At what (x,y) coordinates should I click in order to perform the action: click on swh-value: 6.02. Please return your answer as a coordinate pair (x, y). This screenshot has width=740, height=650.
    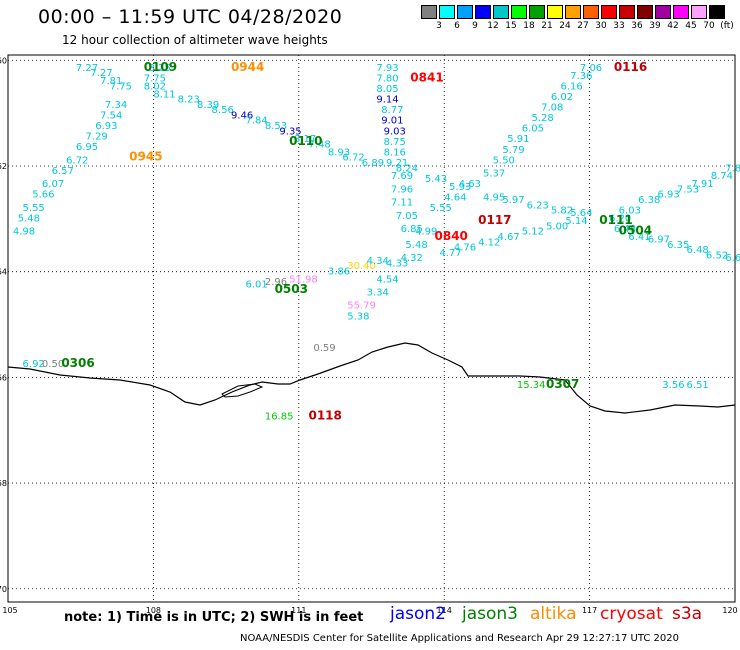
    Looking at the image, I should click on (562, 97).